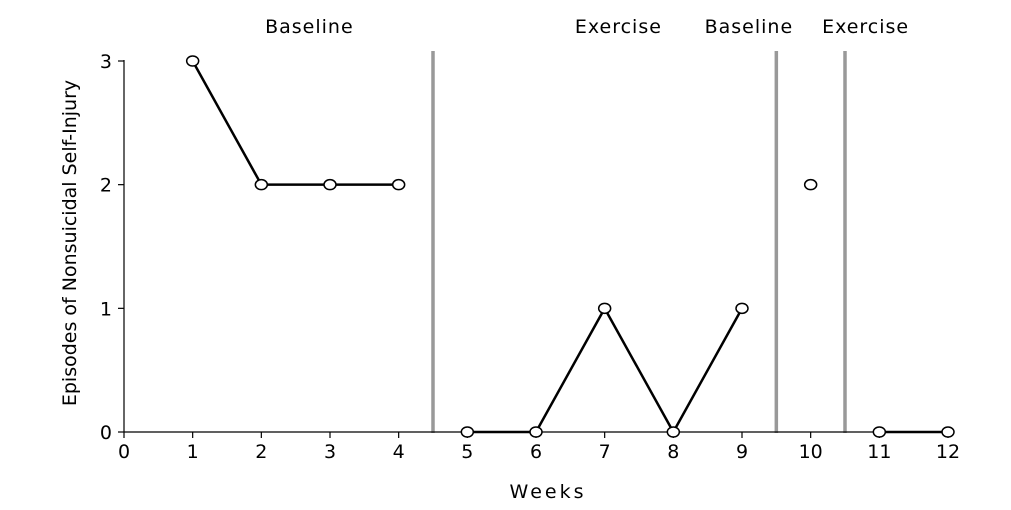  What do you see at coordinates (193, 452) in the screenshot?
I see `x-tick-label: 1` at bounding box center [193, 452].